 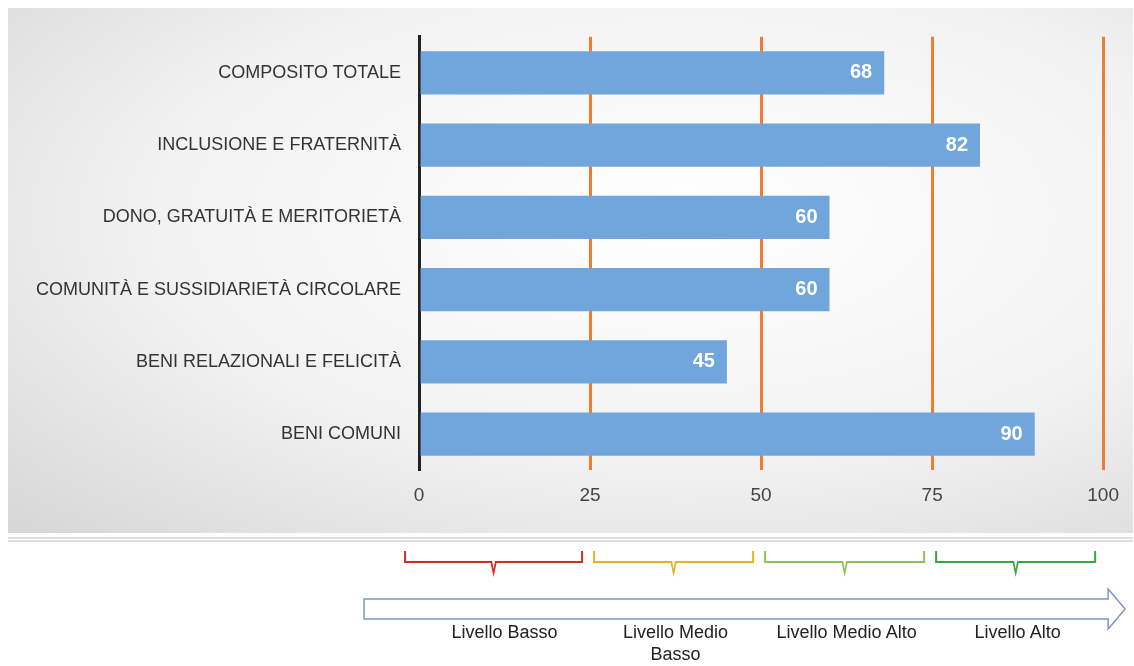 I want to click on data-label: 68, so click(x=861, y=71).